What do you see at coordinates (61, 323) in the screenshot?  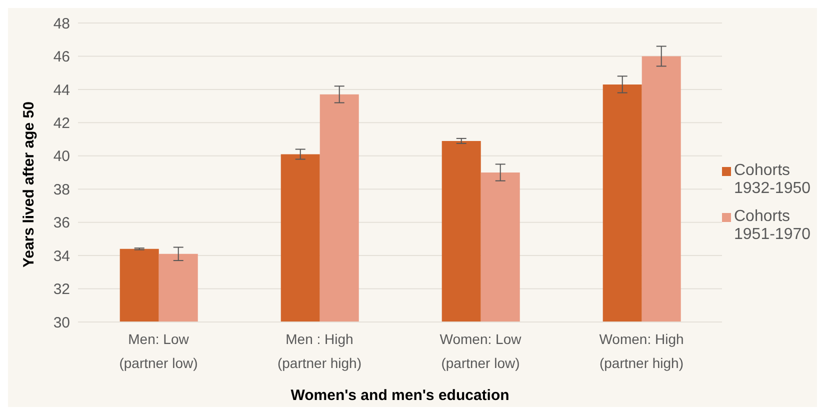 I see `y-tick-label: 30` at bounding box center [61, 323].